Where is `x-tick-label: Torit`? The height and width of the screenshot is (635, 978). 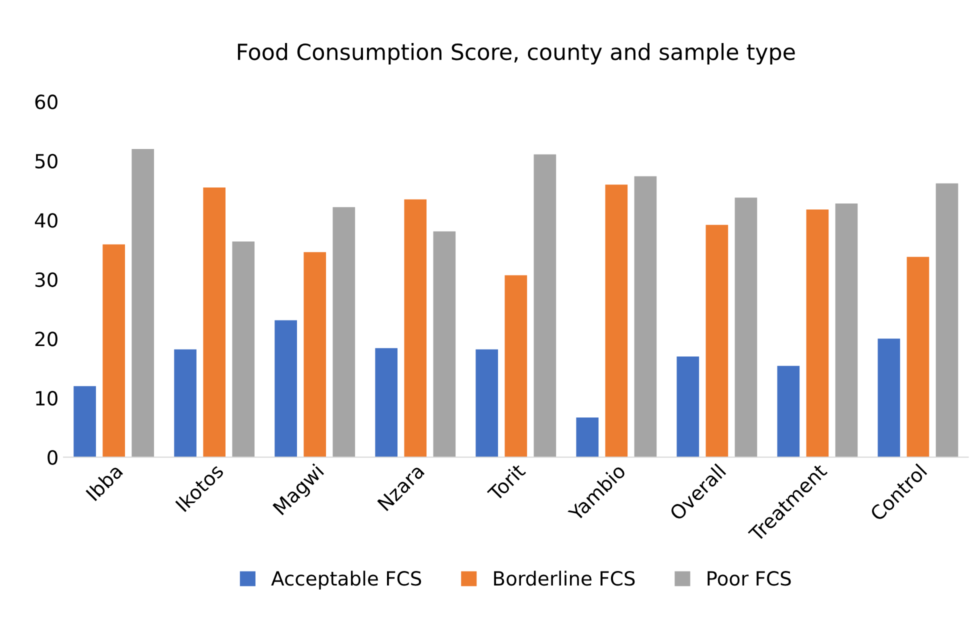 x-tick-label: Torit is located at coordinates (506, 482).